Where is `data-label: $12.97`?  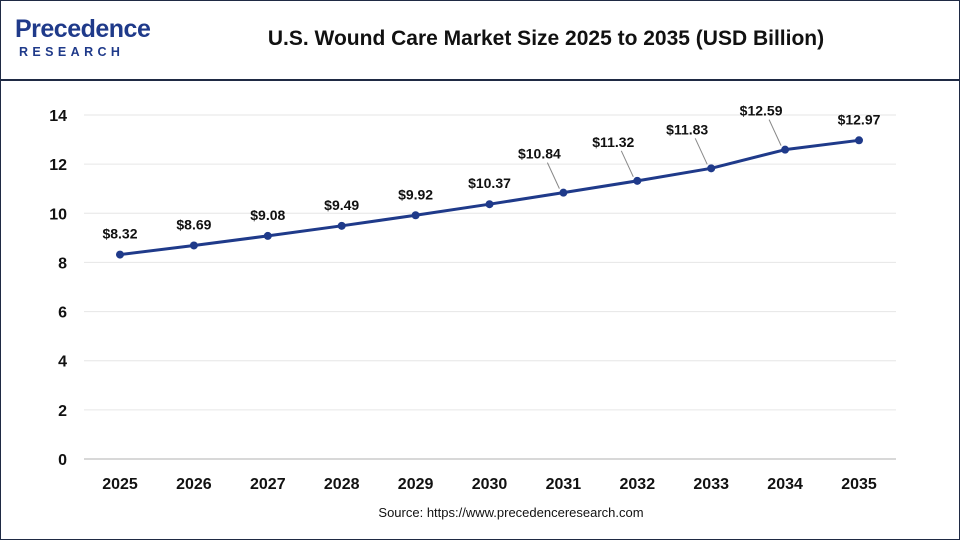 data-label: $12.97 is located at coordinates (859, 119).